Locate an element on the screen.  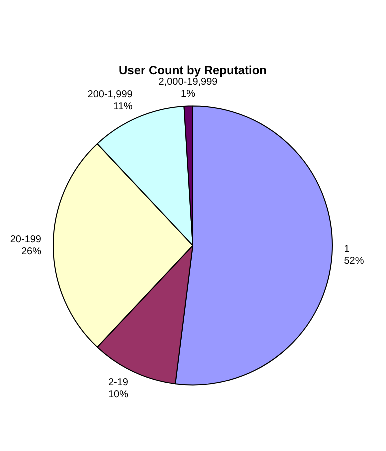
data-label: 11% is located at coordinates (123, 106).